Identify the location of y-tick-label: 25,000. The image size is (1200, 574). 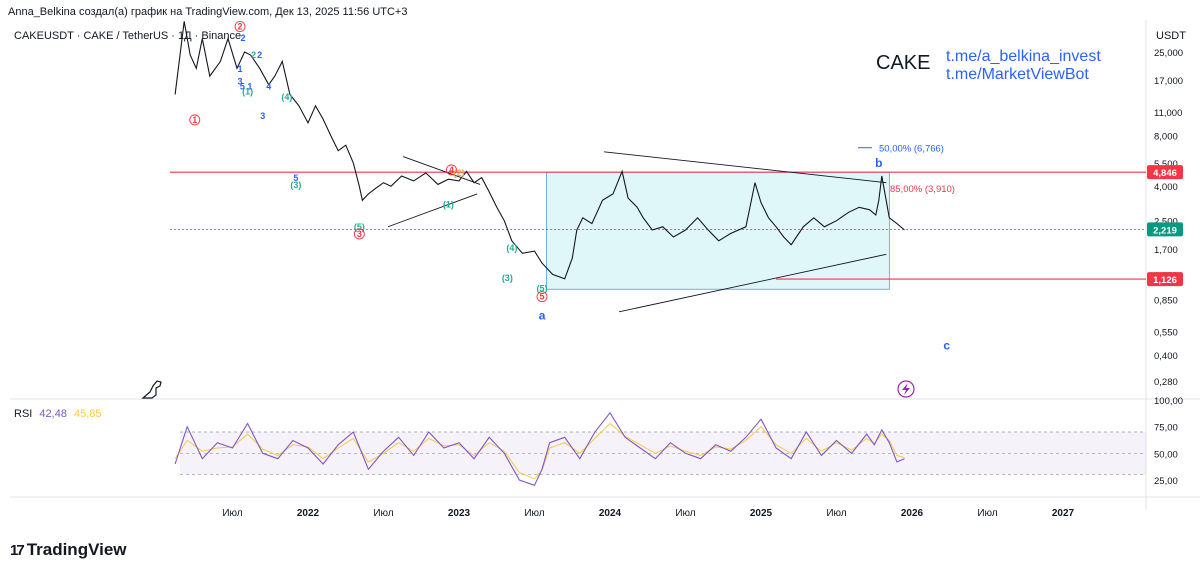
(1168, 53).